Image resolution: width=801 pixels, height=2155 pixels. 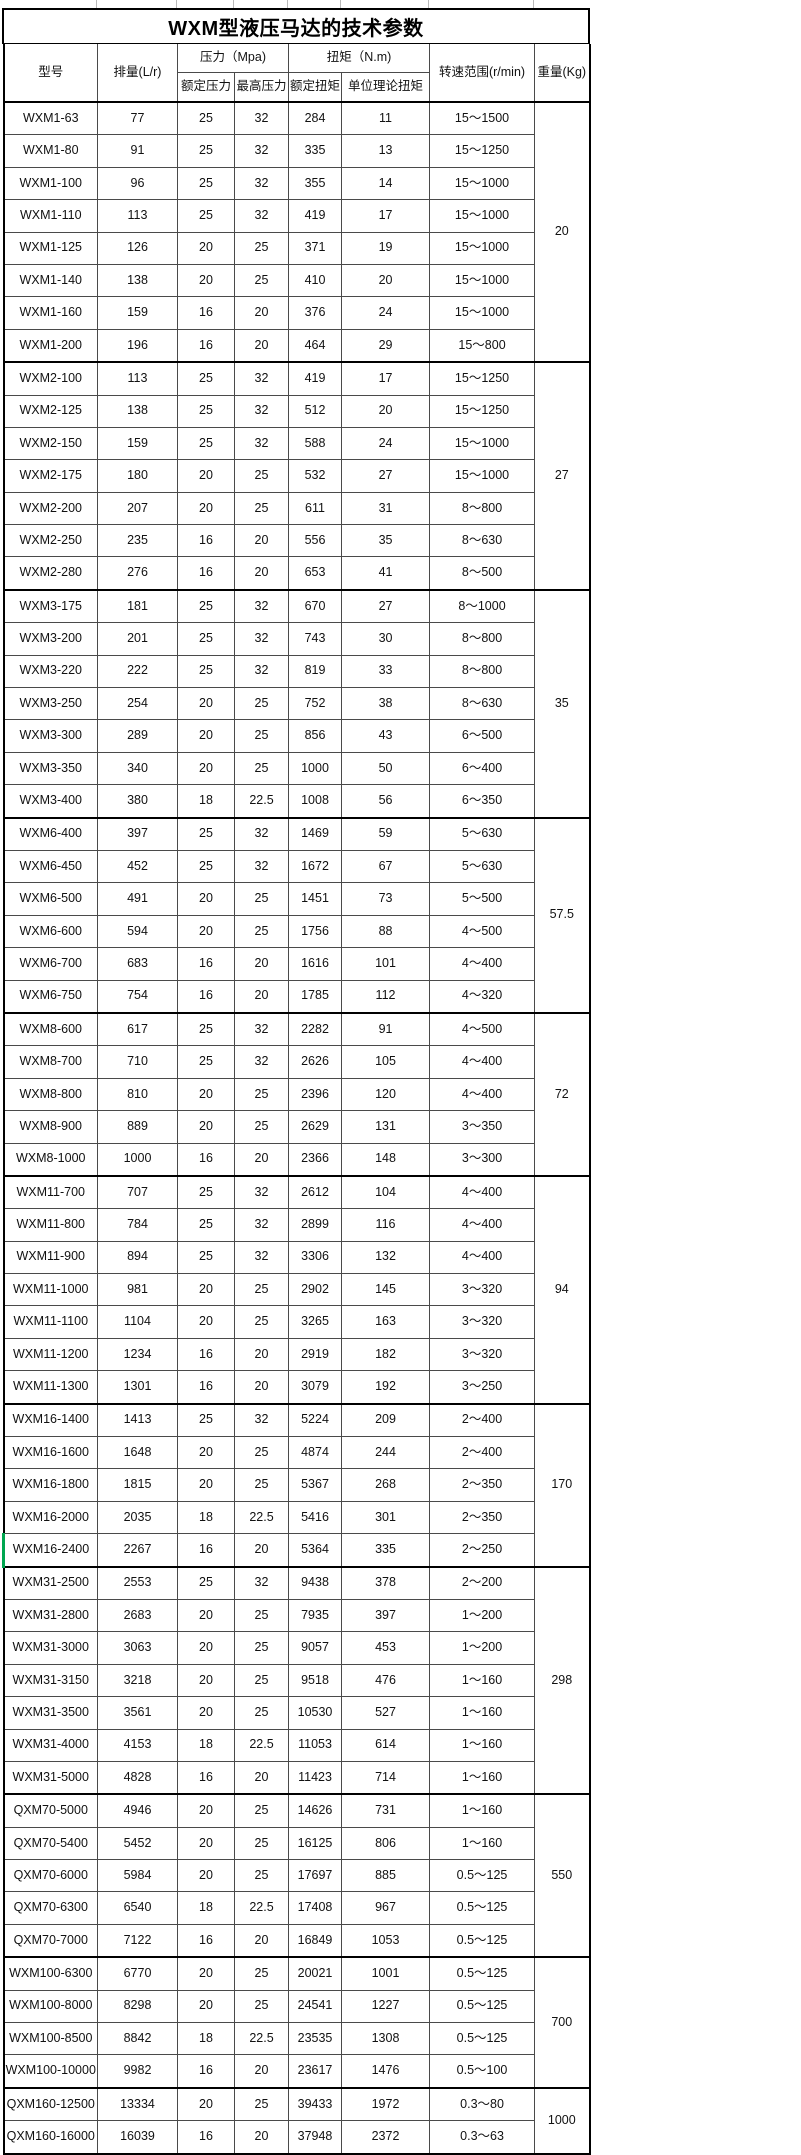 What do you see at coordinates (296, 1680) in the screenshot?
I see `table-row: WXM31-3150 3218 20 25 9518 476 1～160` at bounding box center [296, 1680].